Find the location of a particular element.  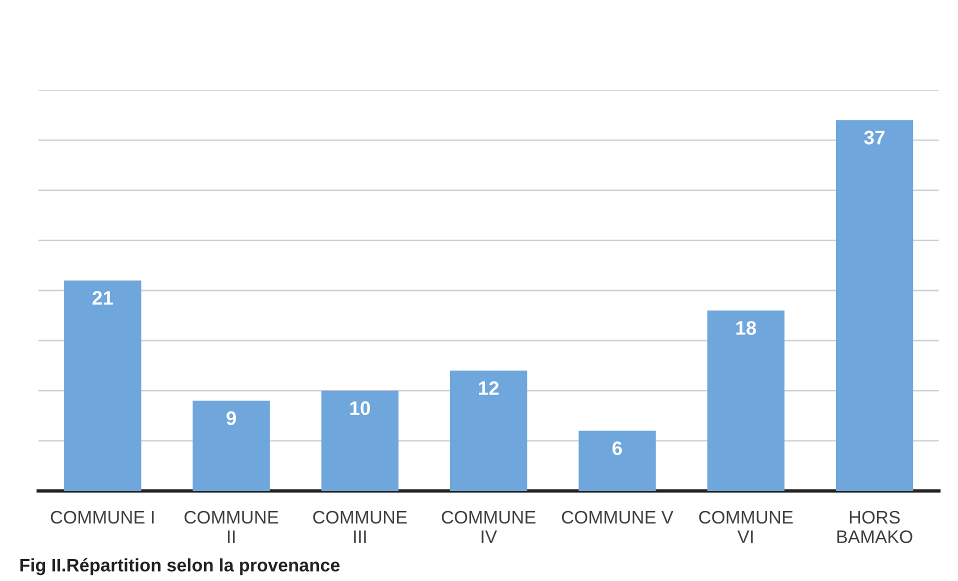

data-label: 6 is located at coordinates (617, 448).